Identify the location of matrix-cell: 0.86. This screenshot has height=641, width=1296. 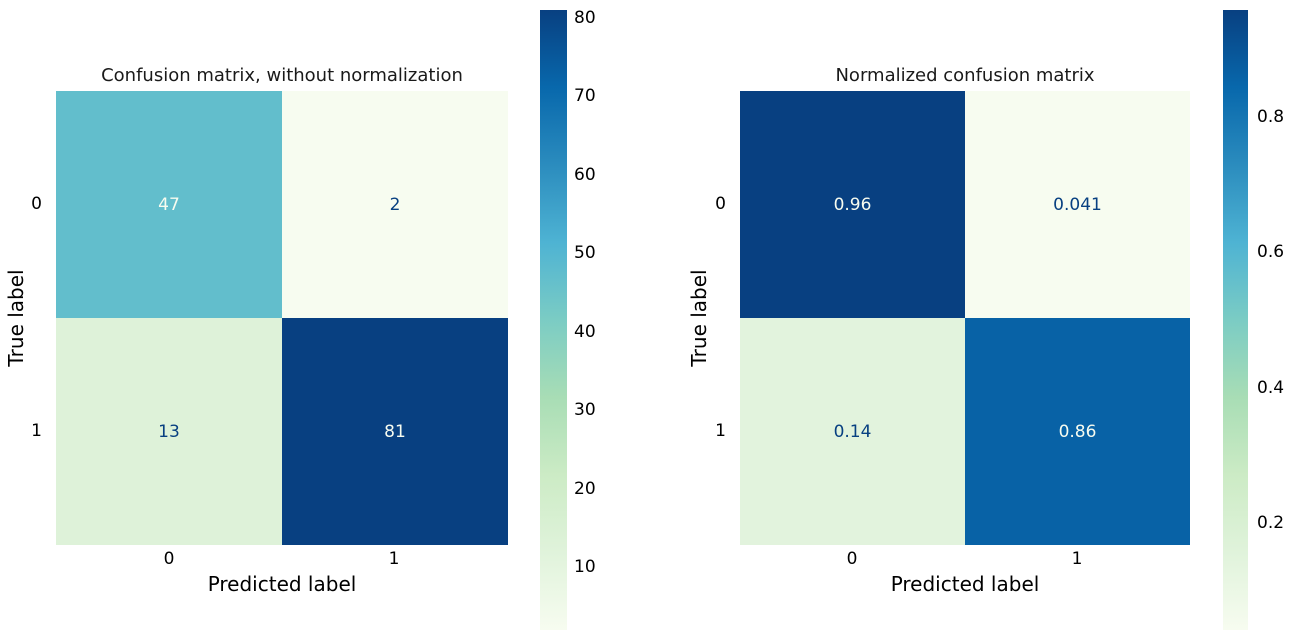
(1077, 431).